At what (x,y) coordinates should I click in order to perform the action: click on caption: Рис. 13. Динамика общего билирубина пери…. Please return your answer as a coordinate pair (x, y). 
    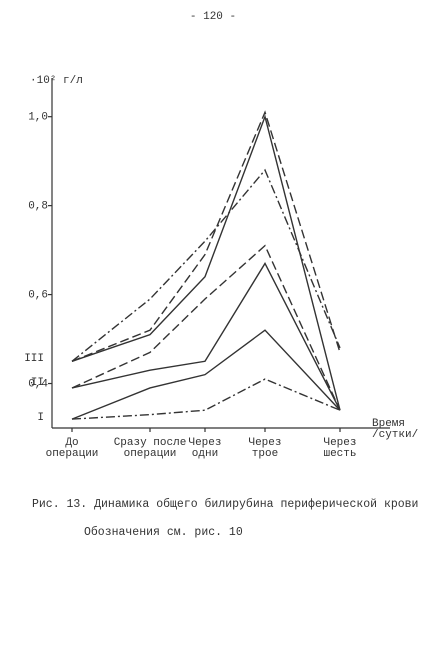
    Looking at the image, I should click on (225, 504).